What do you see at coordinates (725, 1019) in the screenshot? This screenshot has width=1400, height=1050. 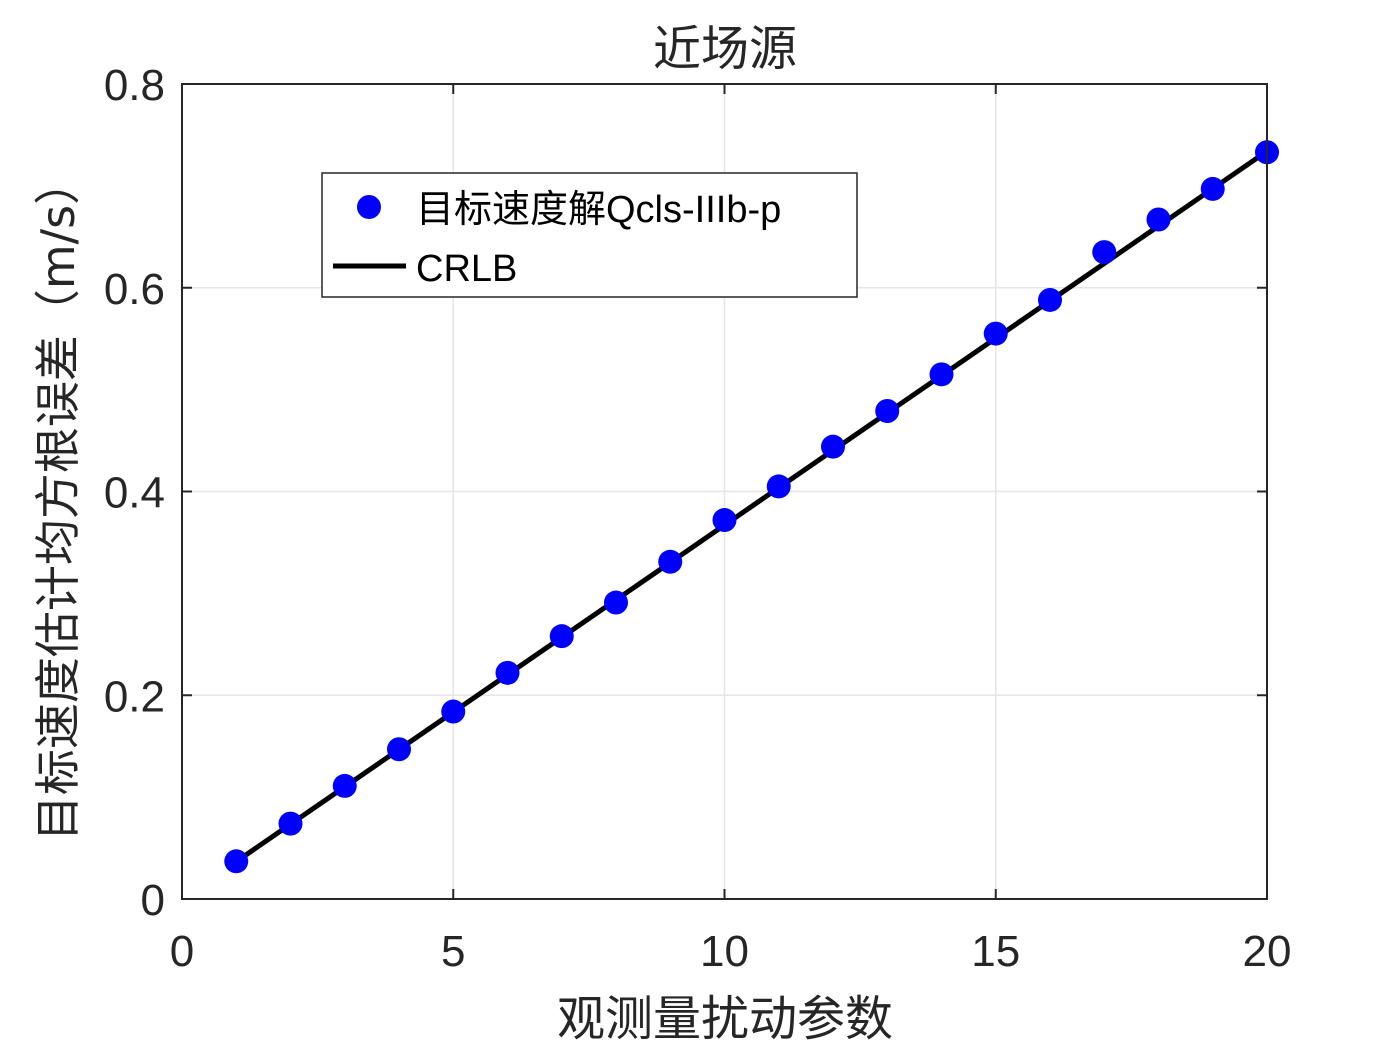 I see `x-axis-label: 观测量扰动参数` at bounding box center [725, 1019].